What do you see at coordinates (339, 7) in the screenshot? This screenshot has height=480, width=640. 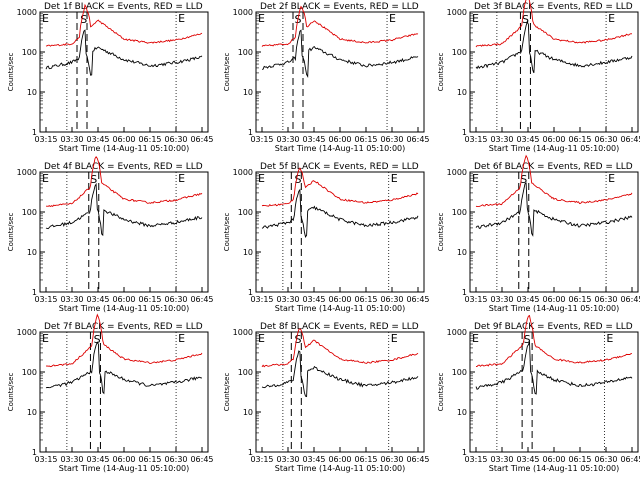 I see `chart-title: Det 2f BLACK = Events, RED = LLD` at bounding box center [339, 7].